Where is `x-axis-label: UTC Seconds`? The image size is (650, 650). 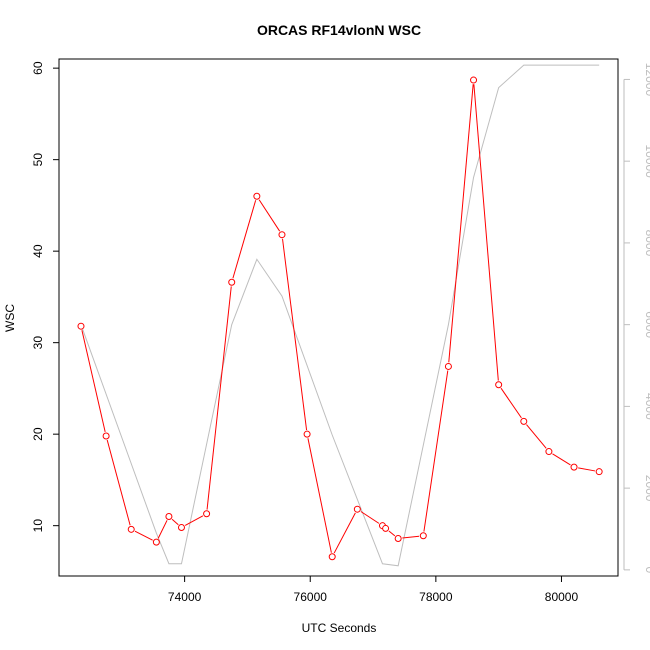 x-axis-label: UTC Seconds is located at coordinates (339, 628).